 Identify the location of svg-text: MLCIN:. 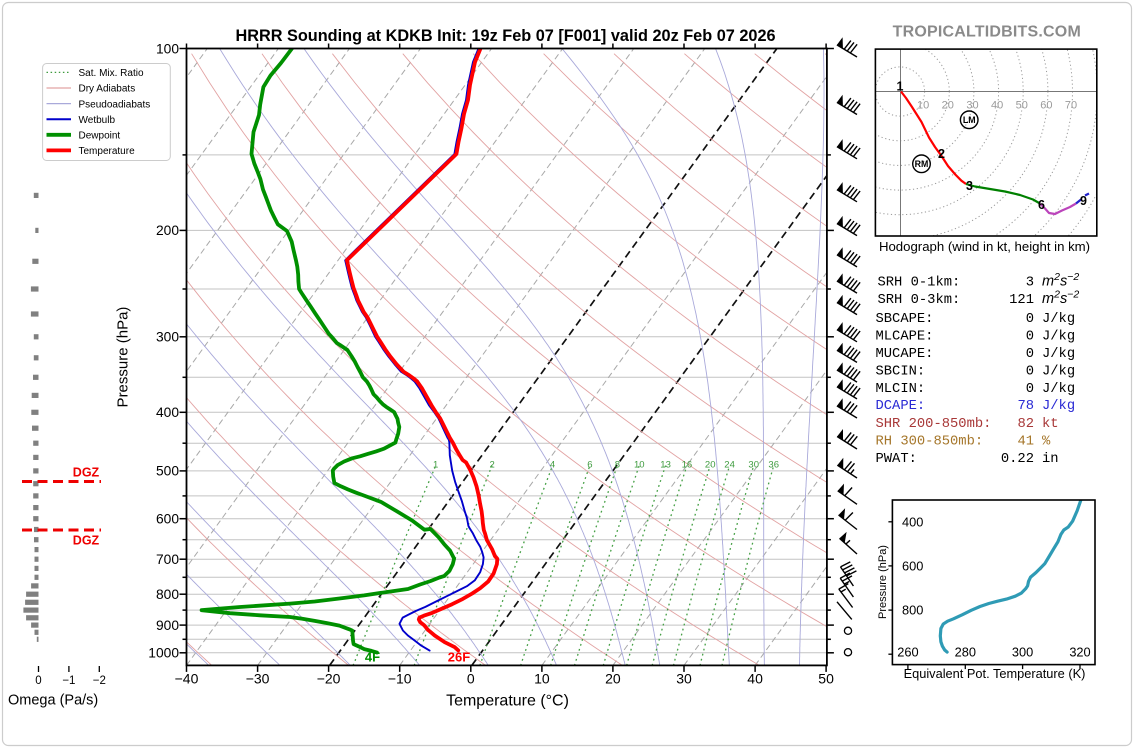
(901, 389).